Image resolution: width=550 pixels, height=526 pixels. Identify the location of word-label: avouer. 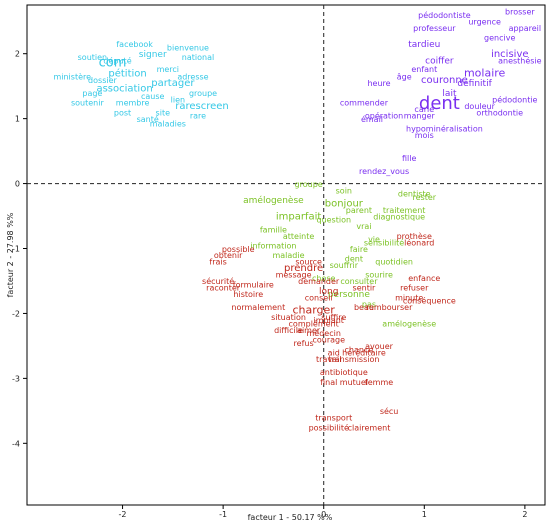
(379, 346).